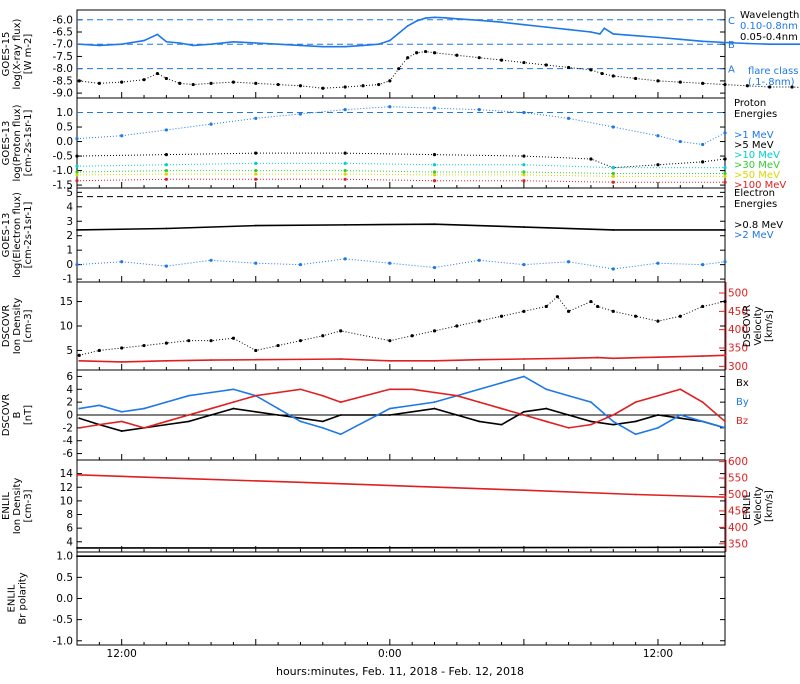 This screenshot has width=800, height=684. Describe the element at coordinates (17, 53) in the screenshot. I see `y-label-line: log(X-ray flux)` at that location.